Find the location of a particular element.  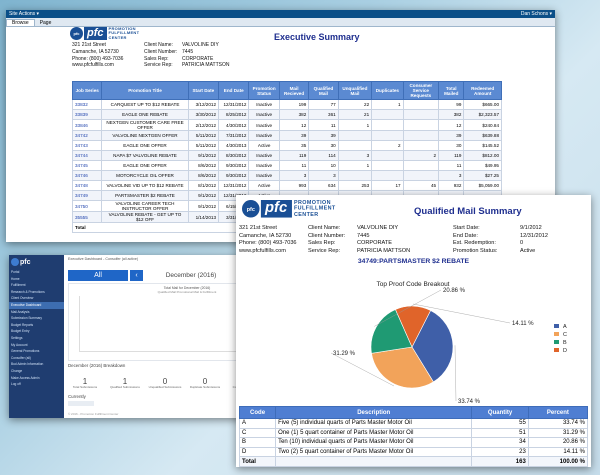

pie-slice-c is located at coordinates (402, 367).